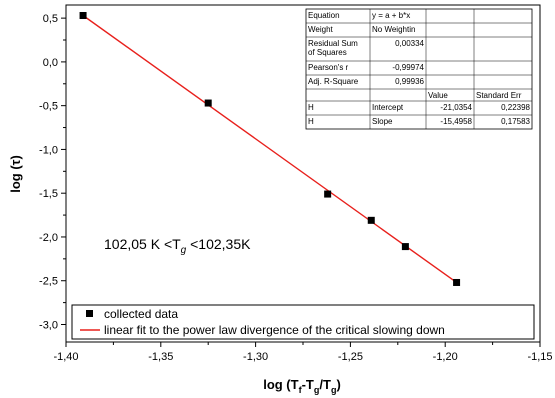  Describe the element at coordinates (50, 63) in the screenshot. I see `y-tick-label: 0,0` at that location.